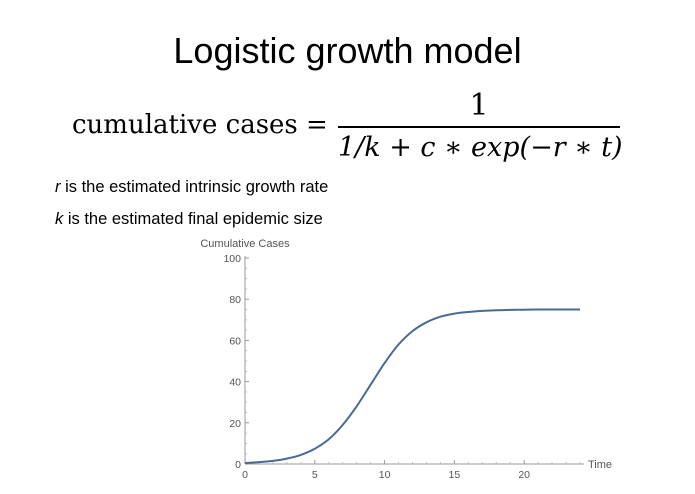  I want to click on formula-numerator: 1, so click(479, 105).